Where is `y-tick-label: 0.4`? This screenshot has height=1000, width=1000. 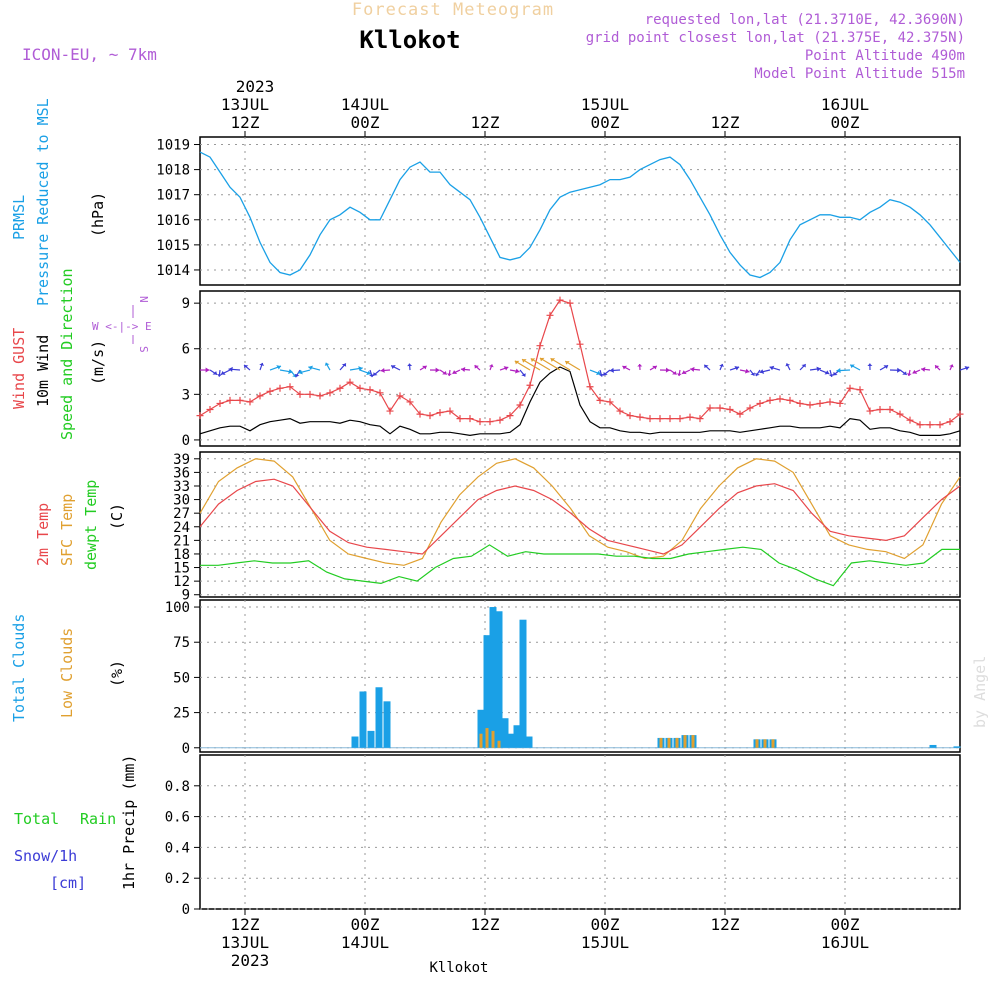
y-tick-label: 0.4 is located at coordinates (177, 848).